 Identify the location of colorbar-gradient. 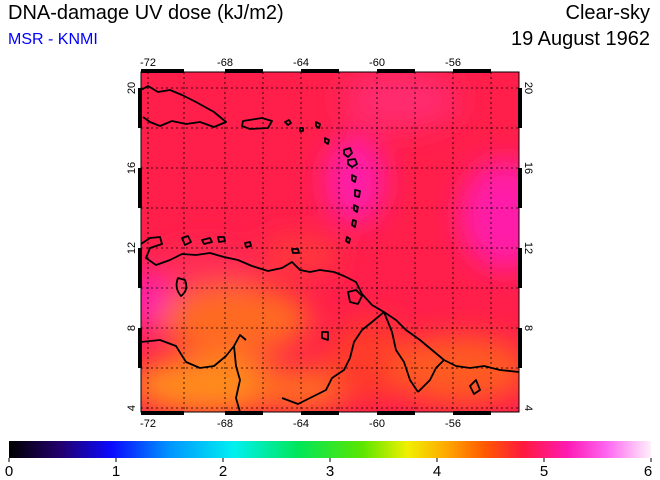
(330, 449).